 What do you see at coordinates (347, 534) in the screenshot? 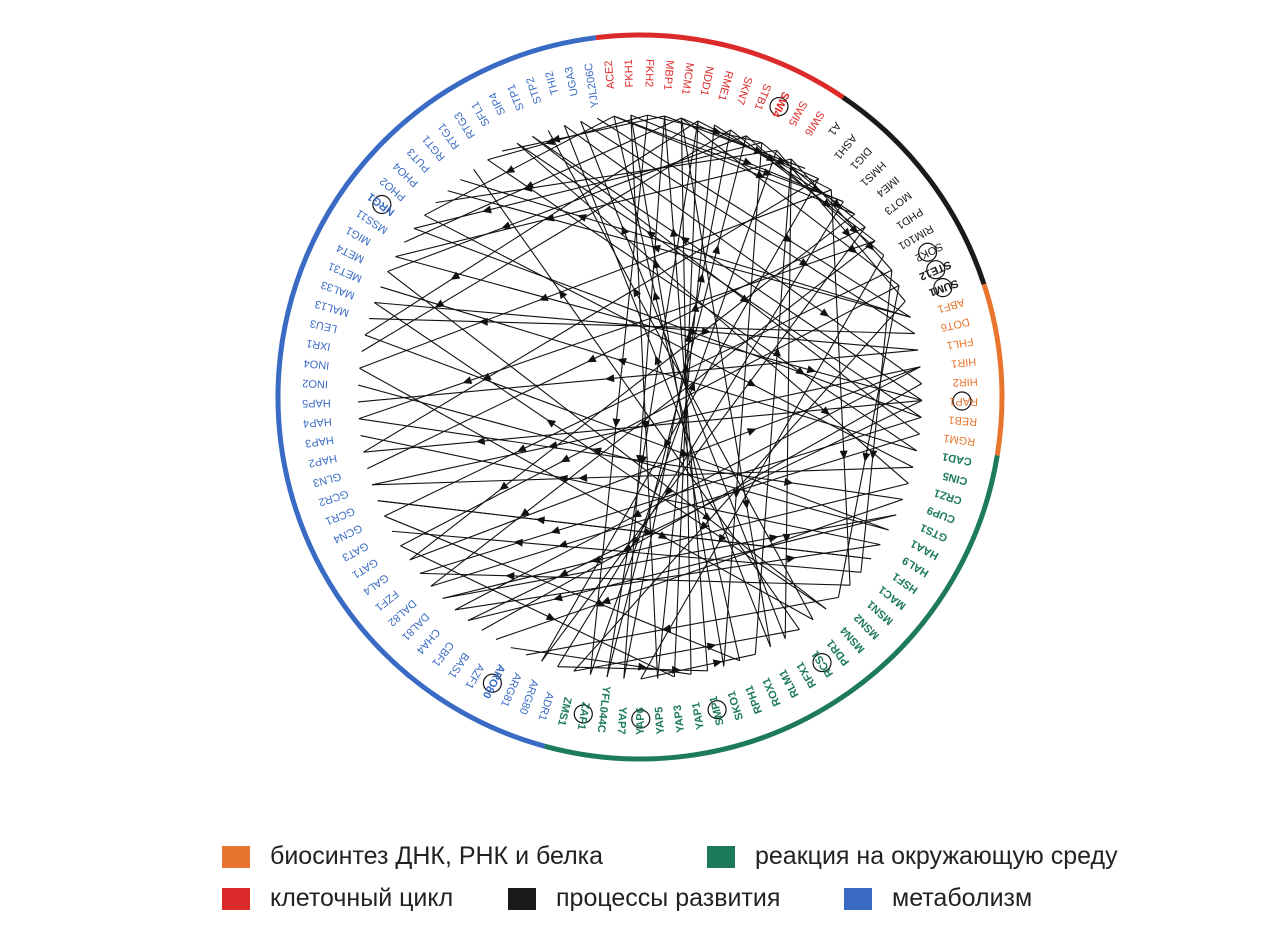
I see `gene-label-gcn4: GCN4` at bounding box center [347, 534].